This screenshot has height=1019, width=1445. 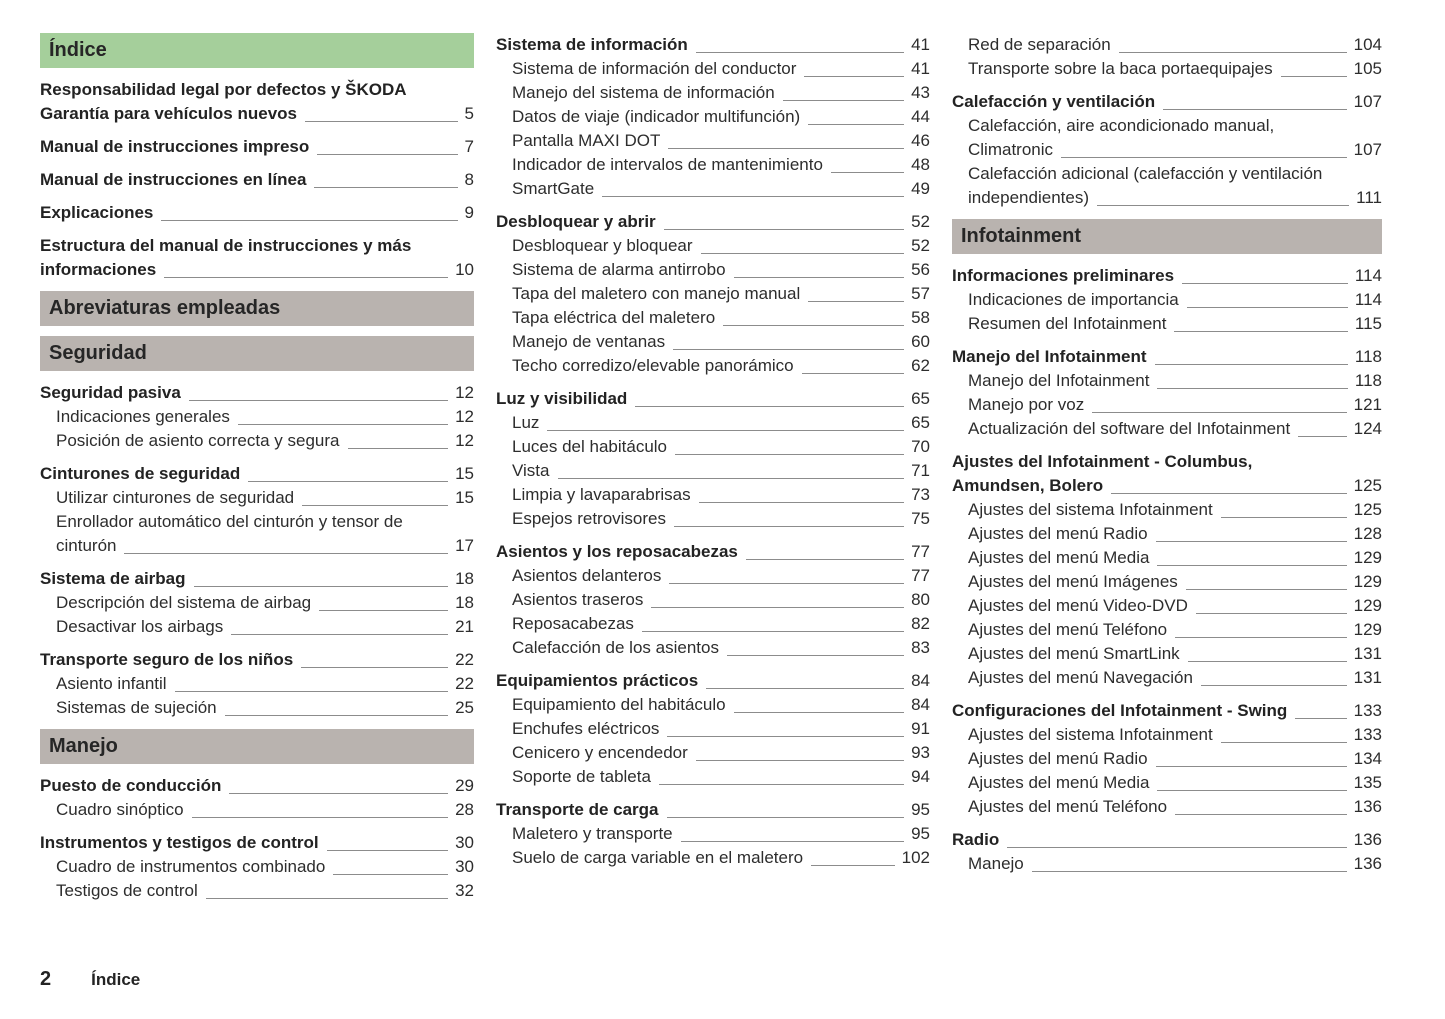 What do you see at coordinates (713, 777) in the screenshot?
I see `toc-entry: Soporte de tableta 94` at bounding box center [713, 777].